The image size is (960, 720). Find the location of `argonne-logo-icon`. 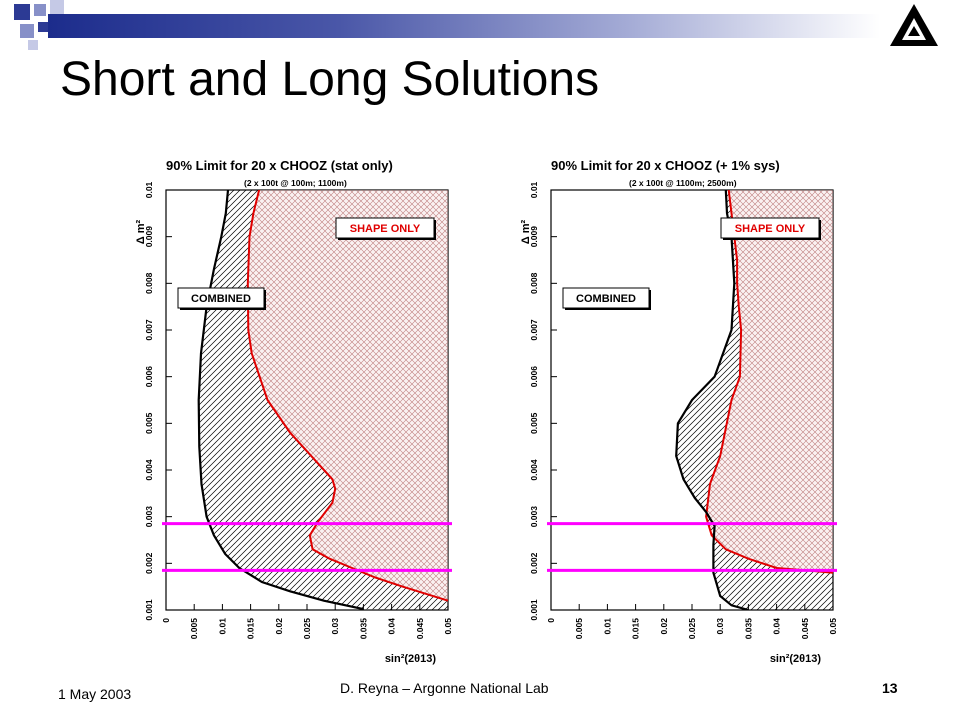

argonne-logo-icon is located at coordinates (914, 25).